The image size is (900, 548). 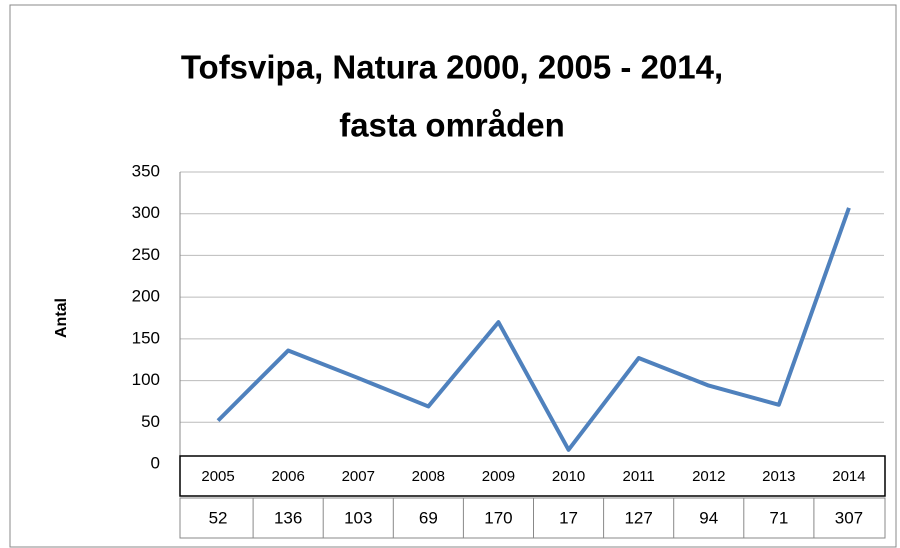 I want to click on y-tick-label: 100, so click(x=146, y=379).